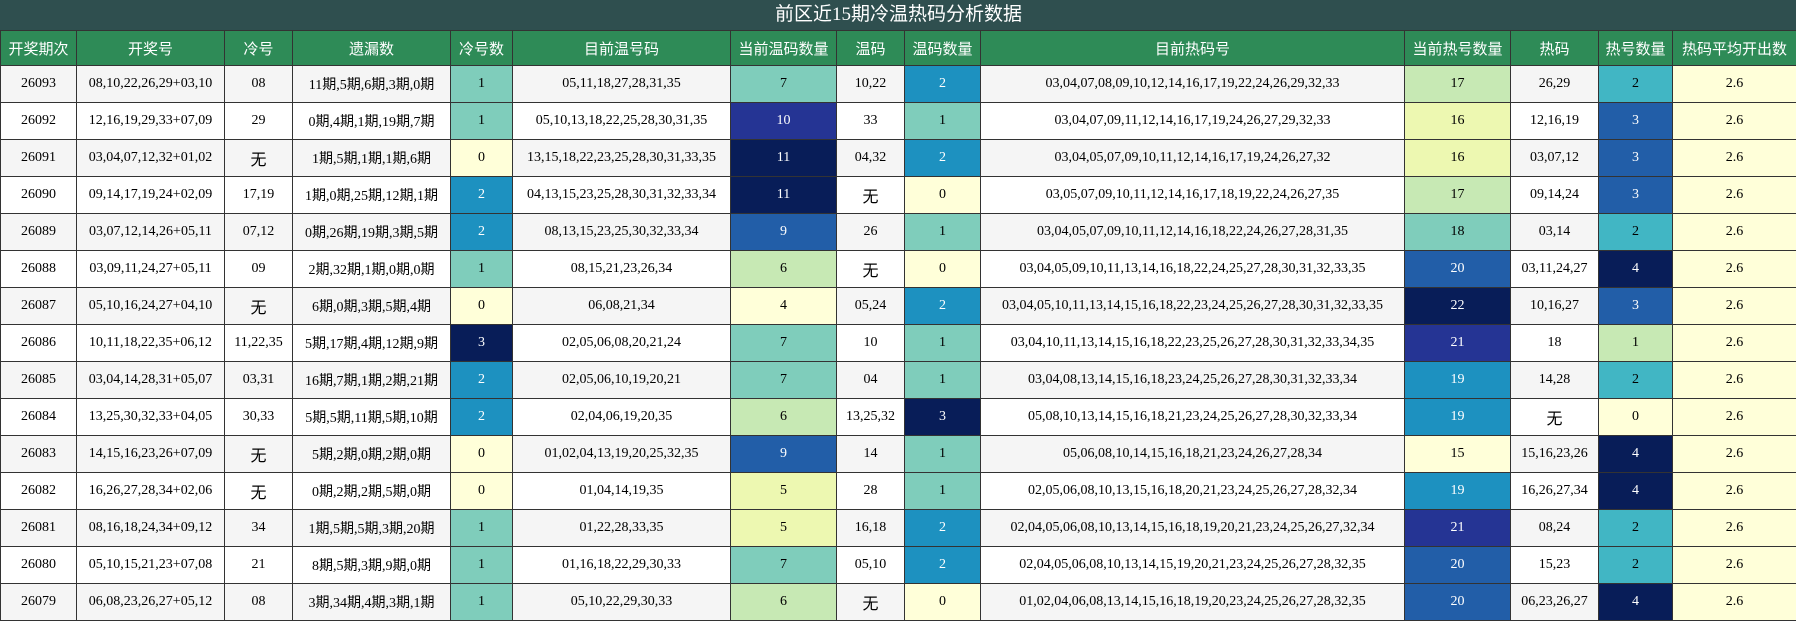  What do you see at coordinates (870, 269) in the screenshot?
I see `warm-cell: 无` at bounding box center [870, 269].